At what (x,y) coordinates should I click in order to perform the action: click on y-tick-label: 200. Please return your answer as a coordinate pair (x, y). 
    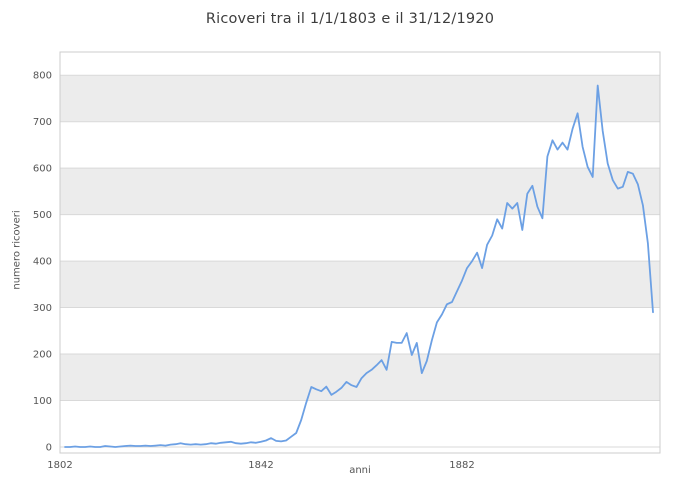
    Looking at the image, I should click on (42, 355).